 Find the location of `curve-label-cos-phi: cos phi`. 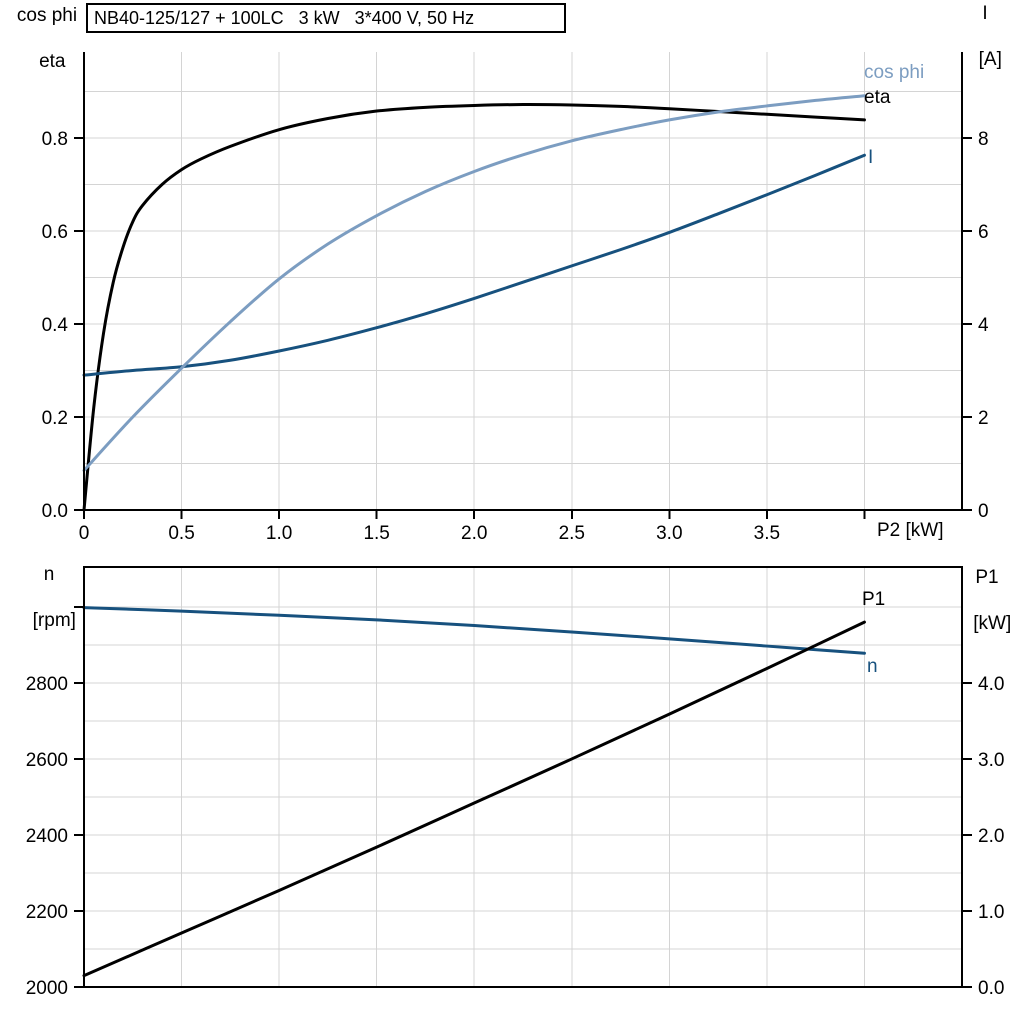

curve-label-cos-phi: cos phi is located at coordinates (894, 72).